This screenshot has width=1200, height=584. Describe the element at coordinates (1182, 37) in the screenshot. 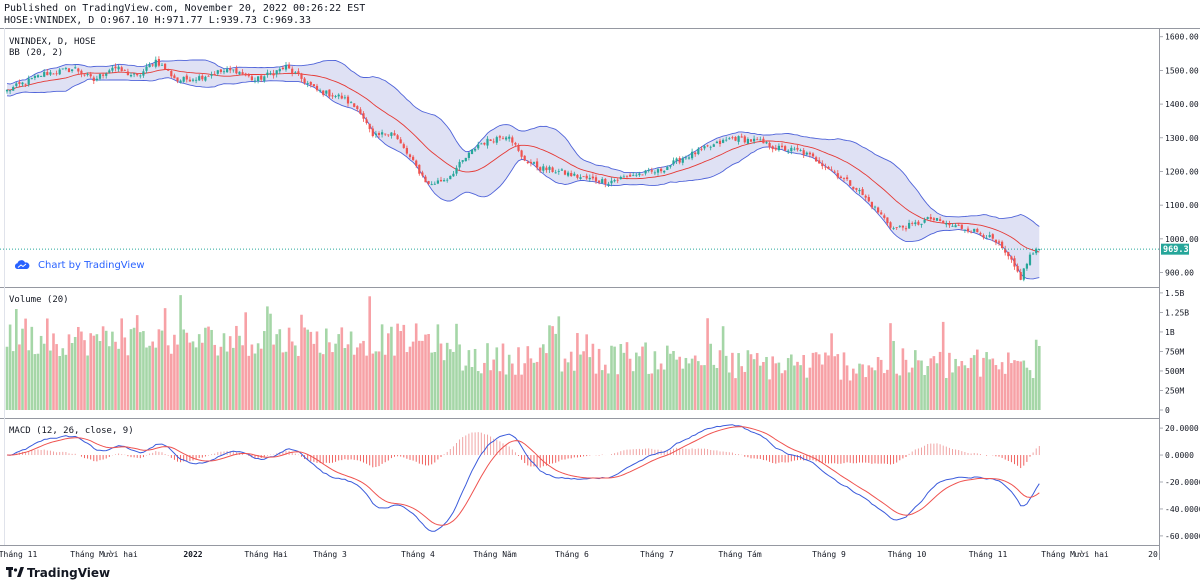

I see `axis-tick-label: 1600.00` at that location.